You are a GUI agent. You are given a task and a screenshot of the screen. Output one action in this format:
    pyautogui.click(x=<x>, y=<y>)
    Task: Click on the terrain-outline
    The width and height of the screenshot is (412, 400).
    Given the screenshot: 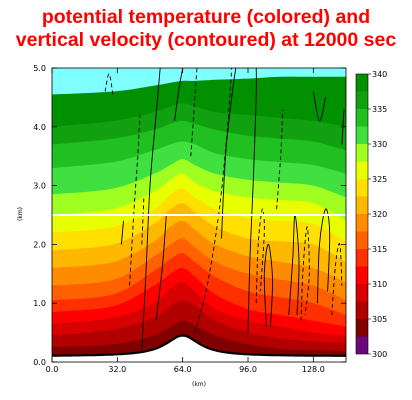 What is the action you would take?
    pyautogui.click(x=199, y=345)
    